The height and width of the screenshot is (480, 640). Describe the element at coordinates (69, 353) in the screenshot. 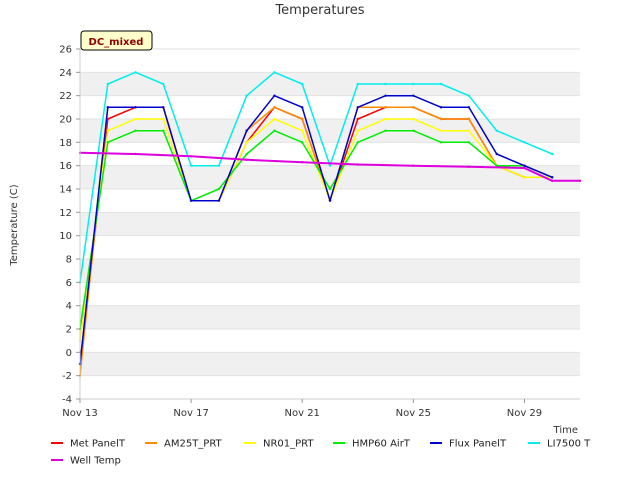

I see `y-tick-label: 0` at that location.